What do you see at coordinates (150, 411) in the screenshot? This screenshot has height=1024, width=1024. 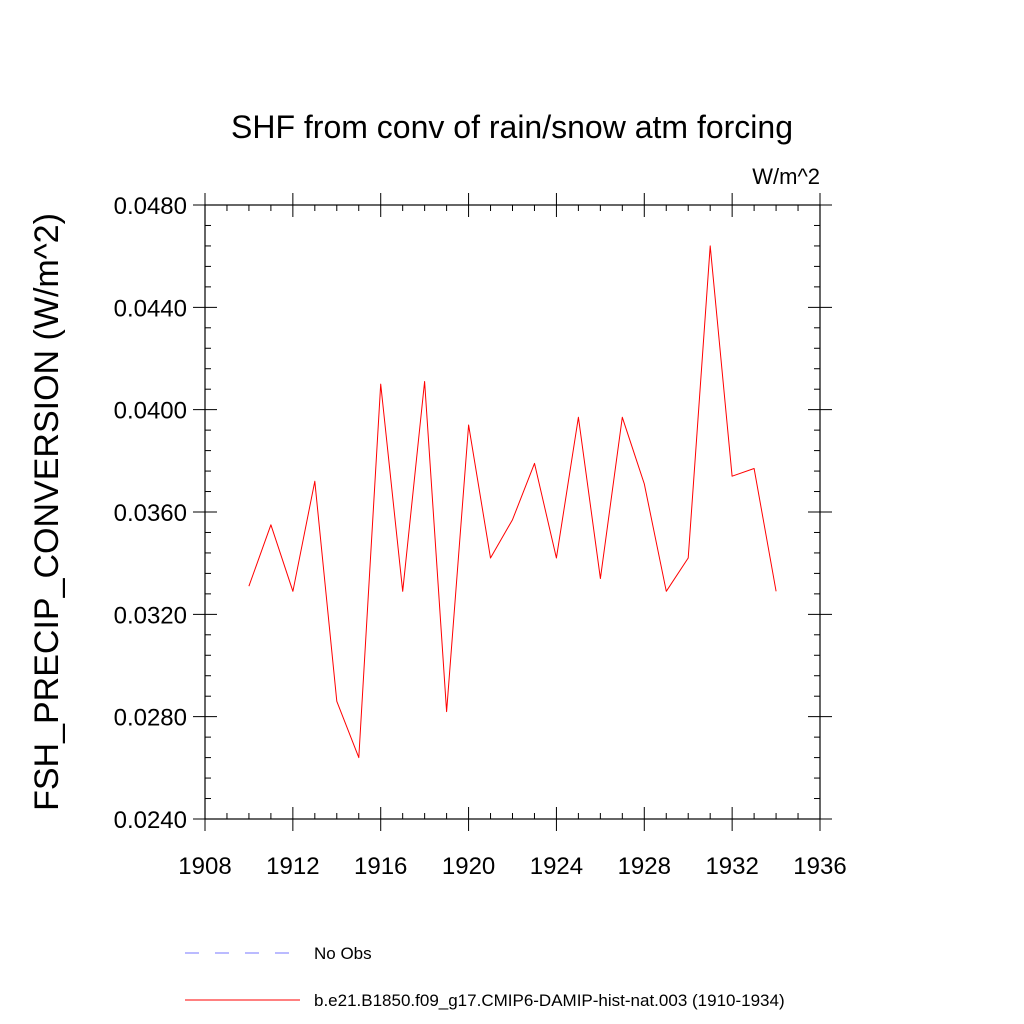 I see `y-tick-label: 0.0400` at bounding box center [150, 411].